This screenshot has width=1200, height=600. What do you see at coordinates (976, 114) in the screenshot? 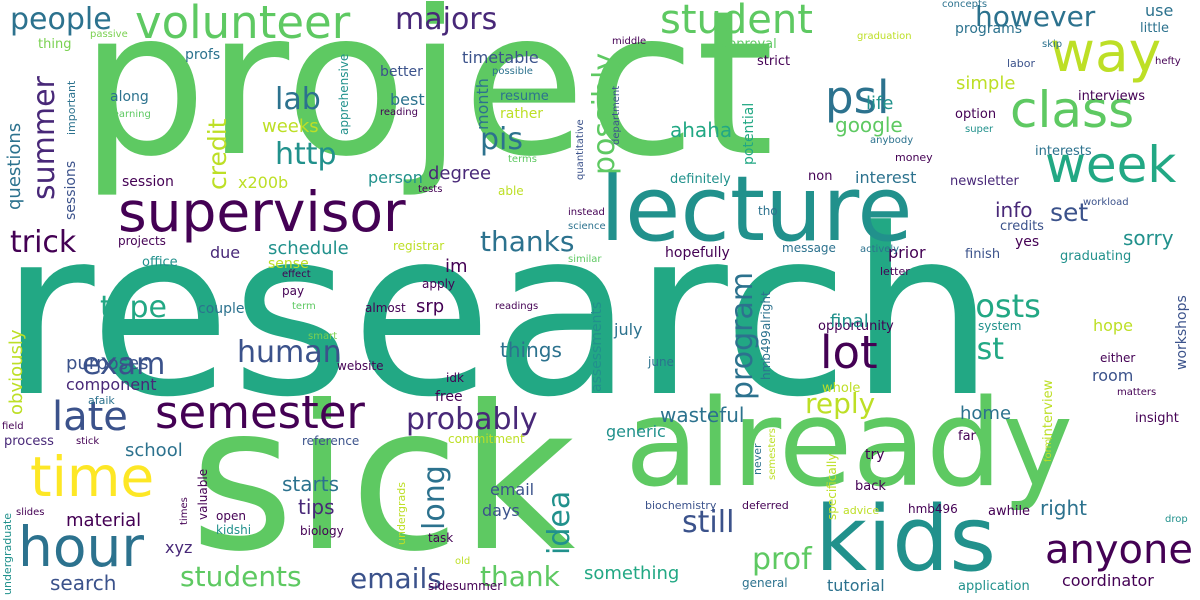
I see `cloud-word: option` at bounding box center [976, 114].